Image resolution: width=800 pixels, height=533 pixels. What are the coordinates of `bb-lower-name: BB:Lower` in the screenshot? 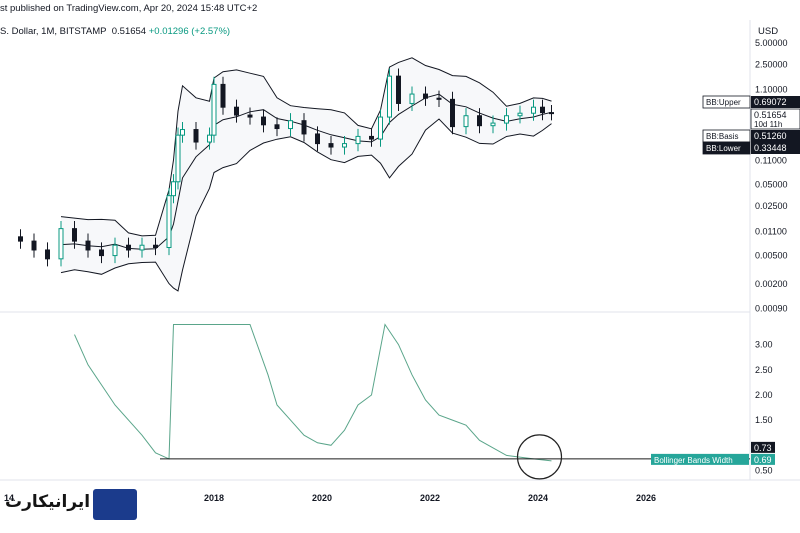 It's located at (723, 148).